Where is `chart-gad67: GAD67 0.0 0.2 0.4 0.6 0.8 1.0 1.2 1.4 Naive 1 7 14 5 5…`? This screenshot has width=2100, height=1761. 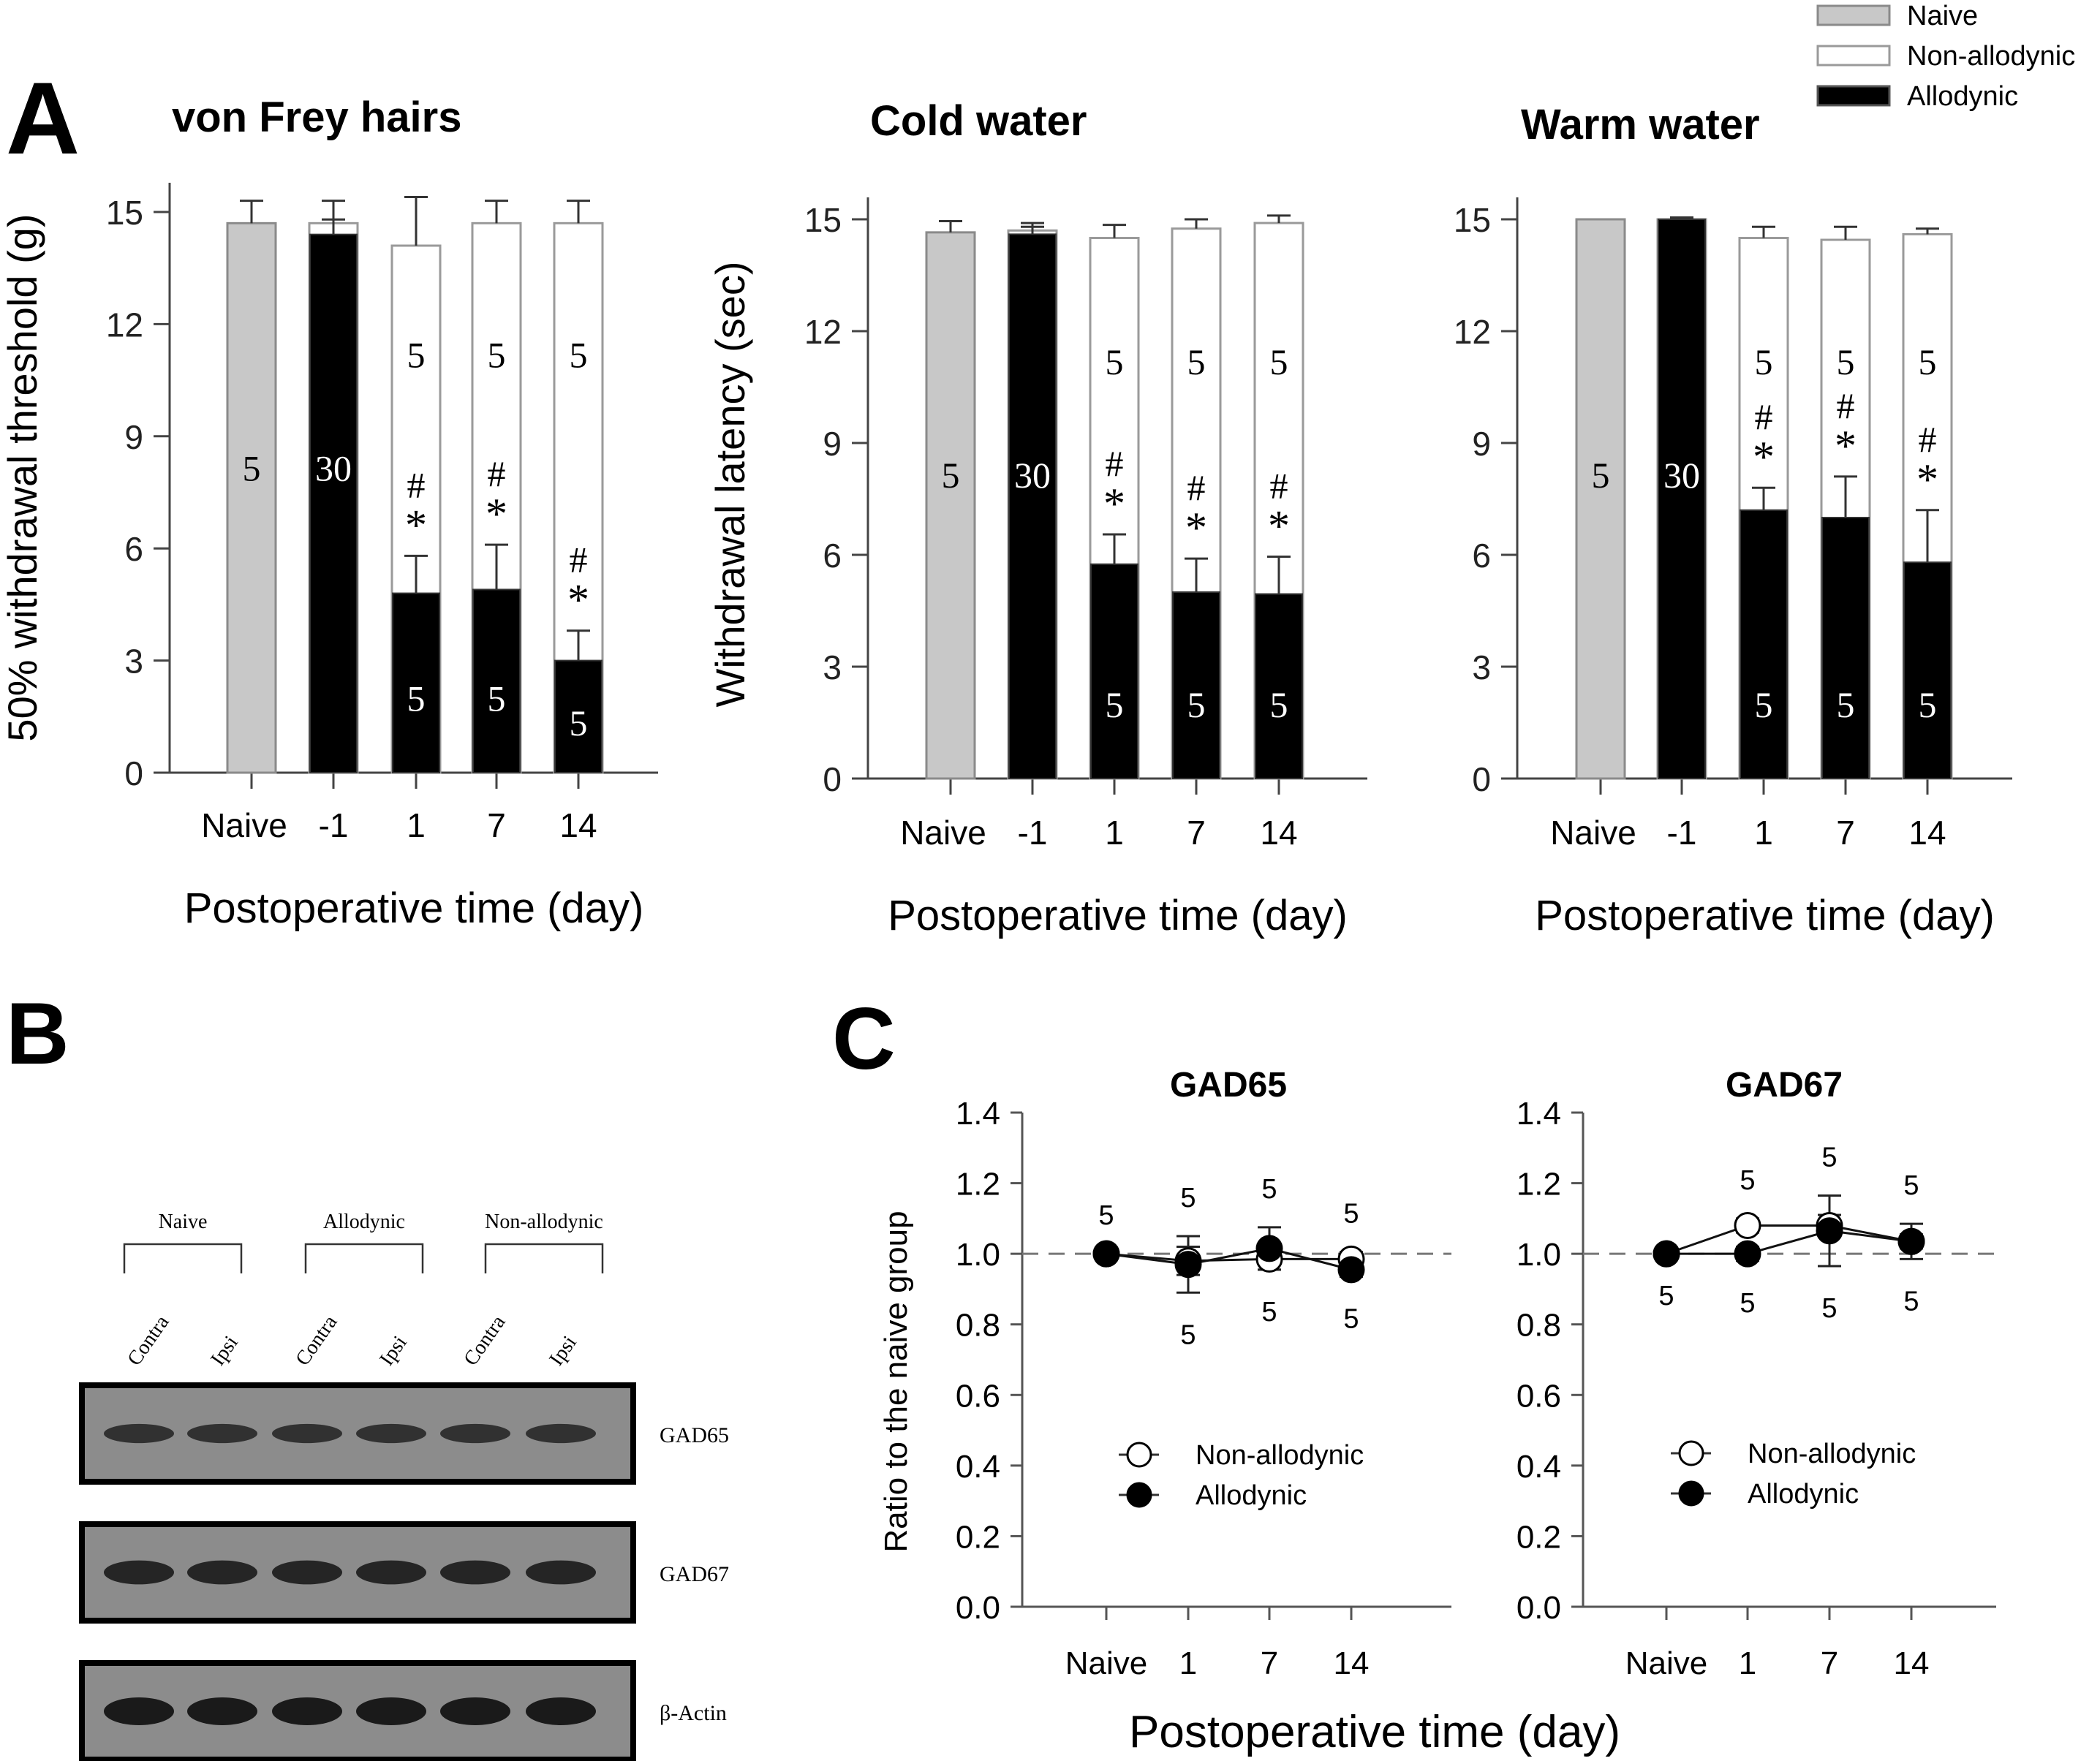 chart-gad67: GAD67 0.0 0.2 0.4 0.6 0.8 1.0 1.2 1.4 Naive 1 7 14 5 5… is located at coordinates (1756, 1374).